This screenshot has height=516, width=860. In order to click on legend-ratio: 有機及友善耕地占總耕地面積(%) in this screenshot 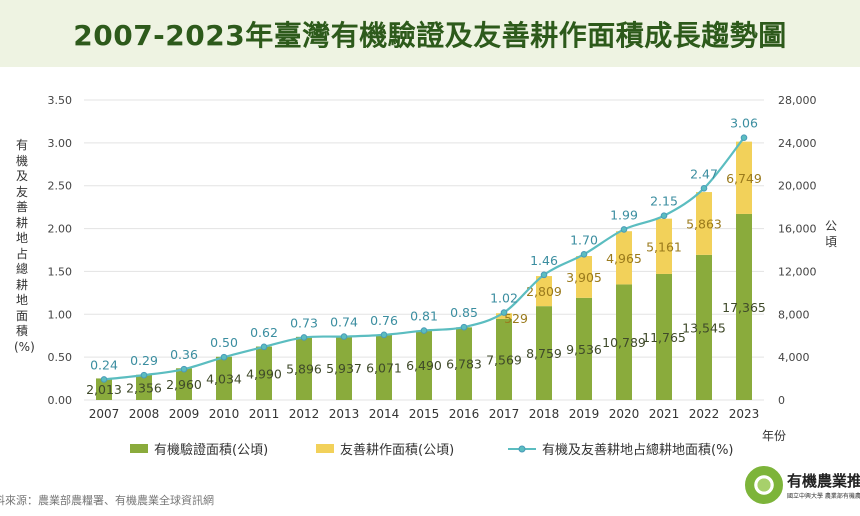, I will do `click(621, 448)`.